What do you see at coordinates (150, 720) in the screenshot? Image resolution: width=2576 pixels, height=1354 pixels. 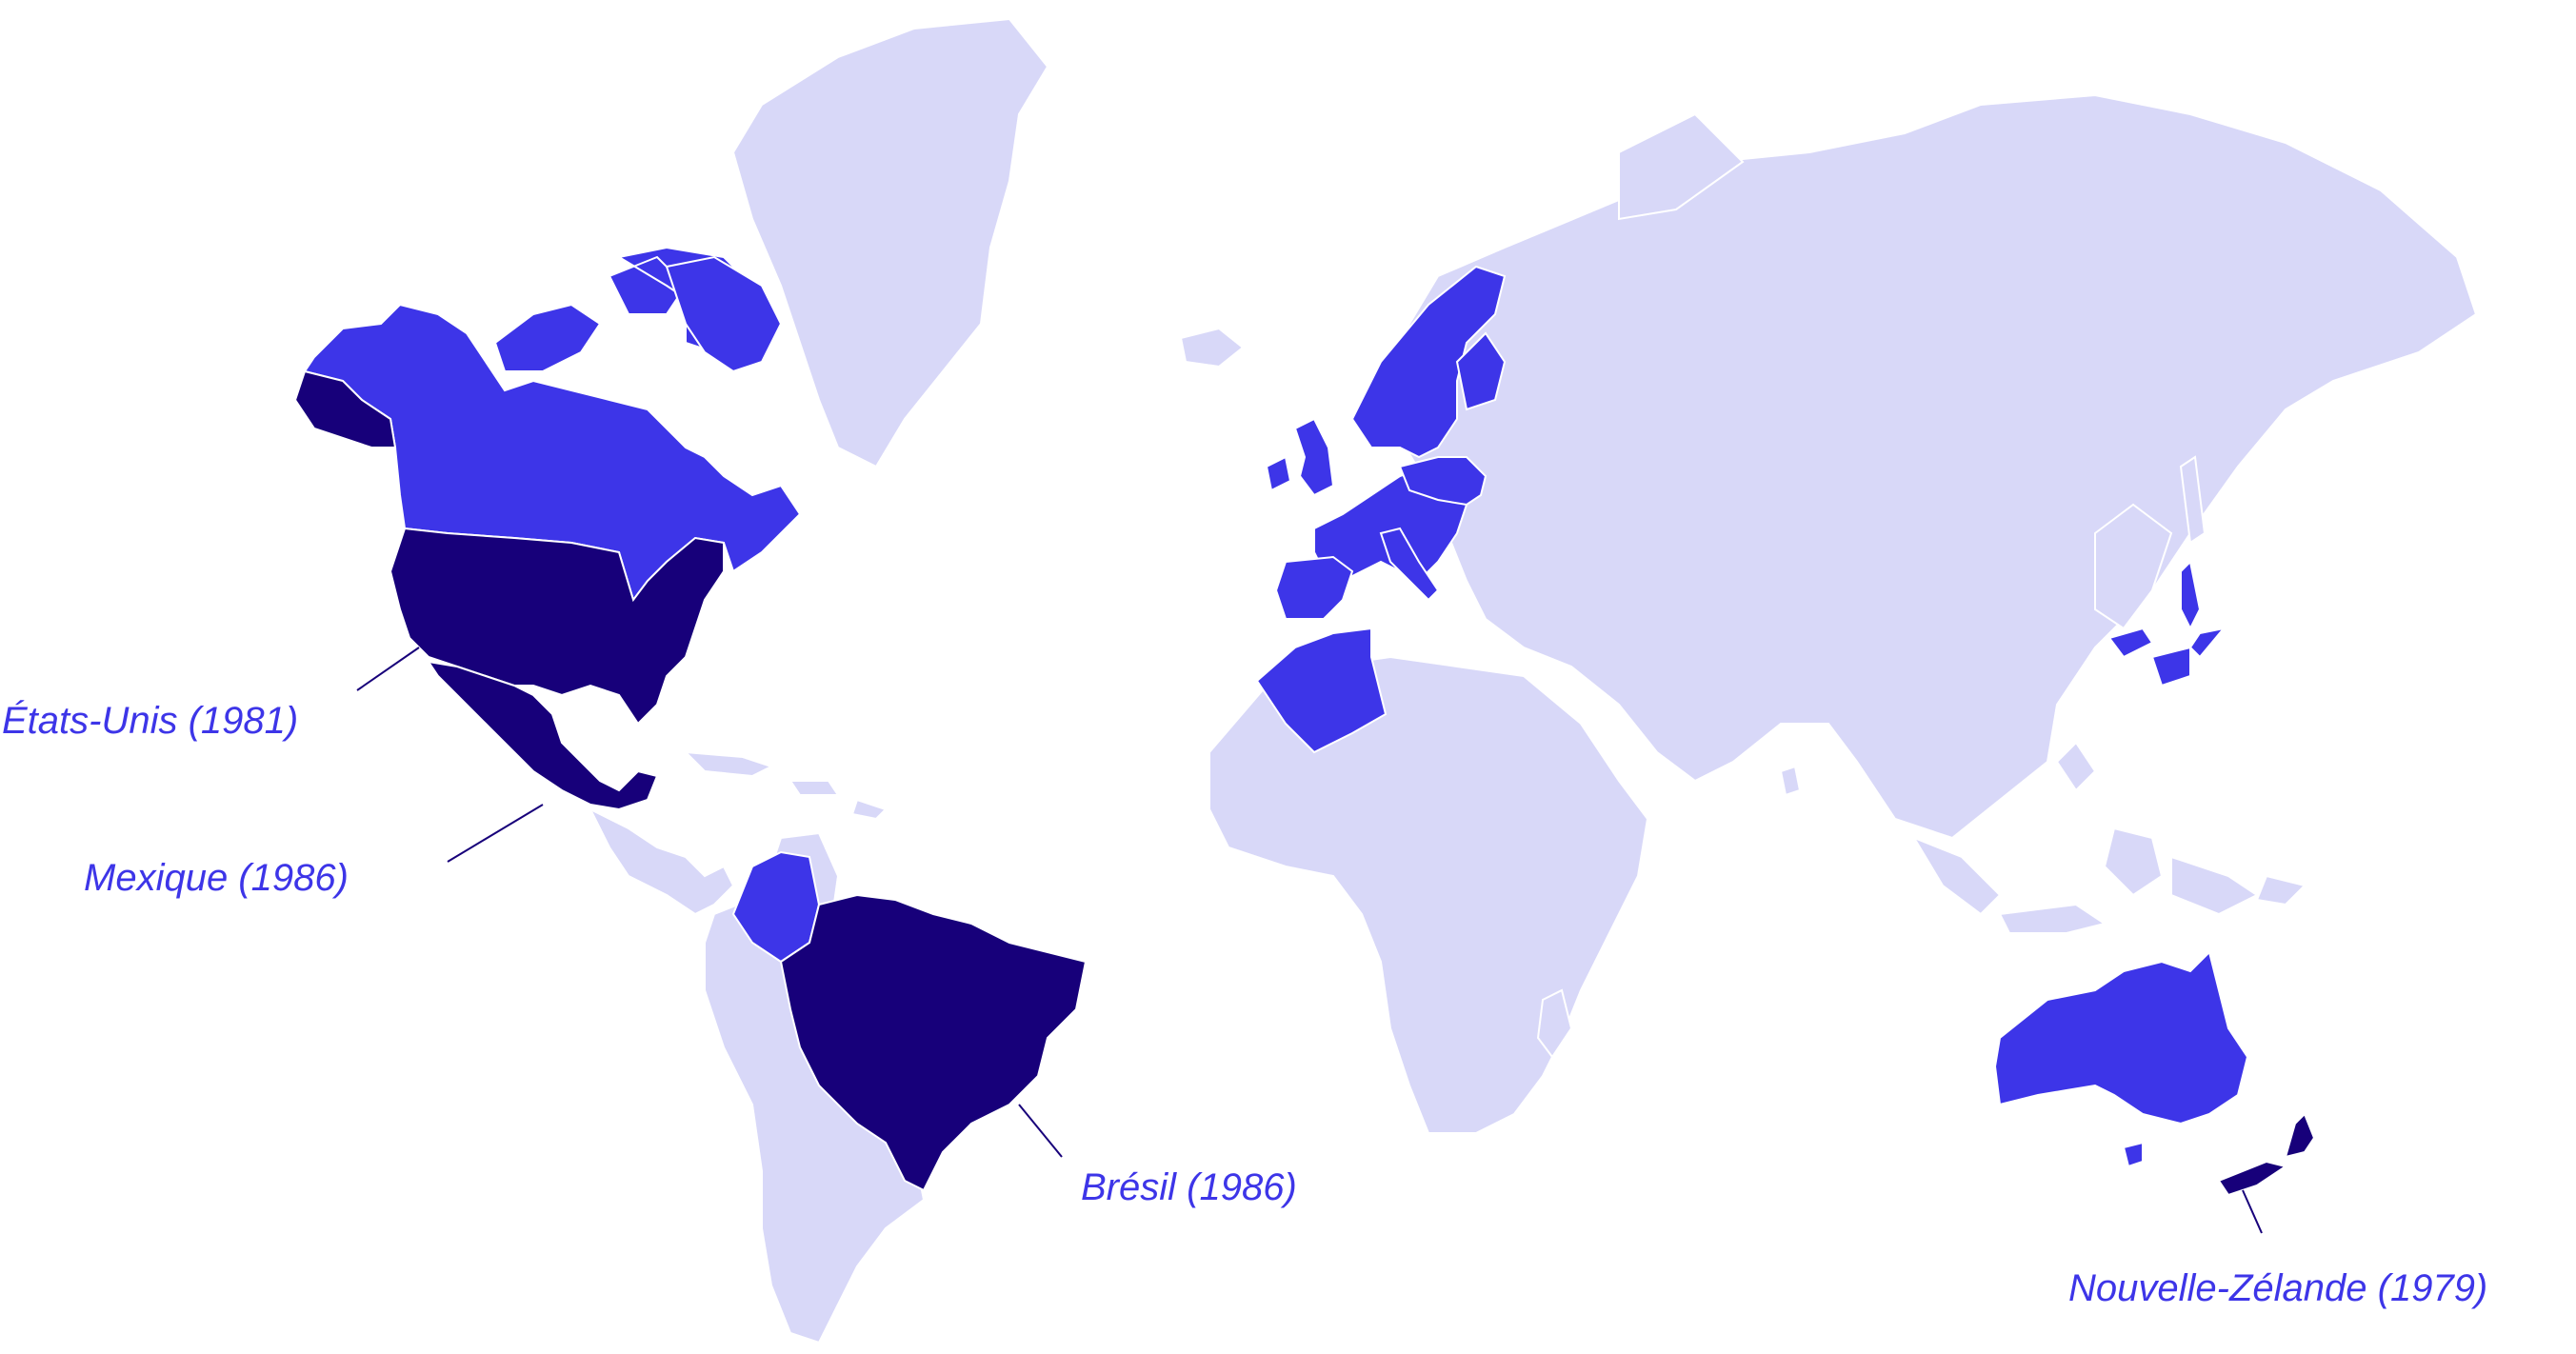 I see `usa-label: États-Unis (1981)` at bounding box center [150, 720].